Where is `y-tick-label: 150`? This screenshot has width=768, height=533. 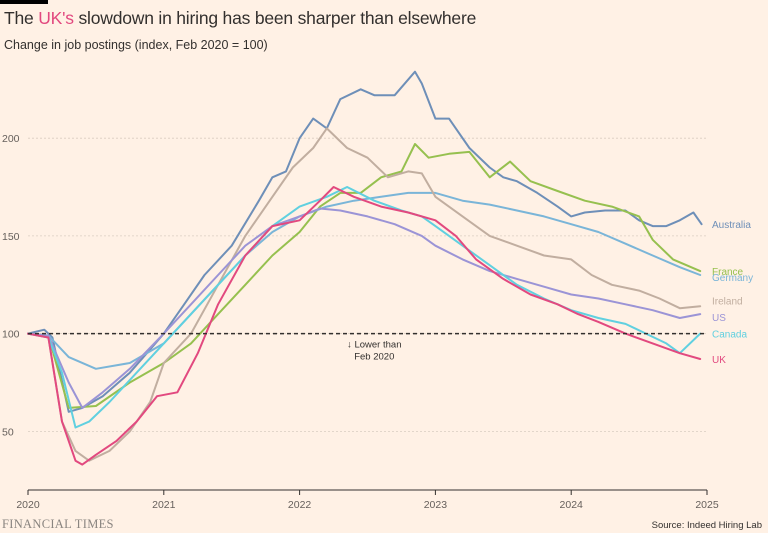
y-tick-label: 150 is located at coordinates (11, 237).